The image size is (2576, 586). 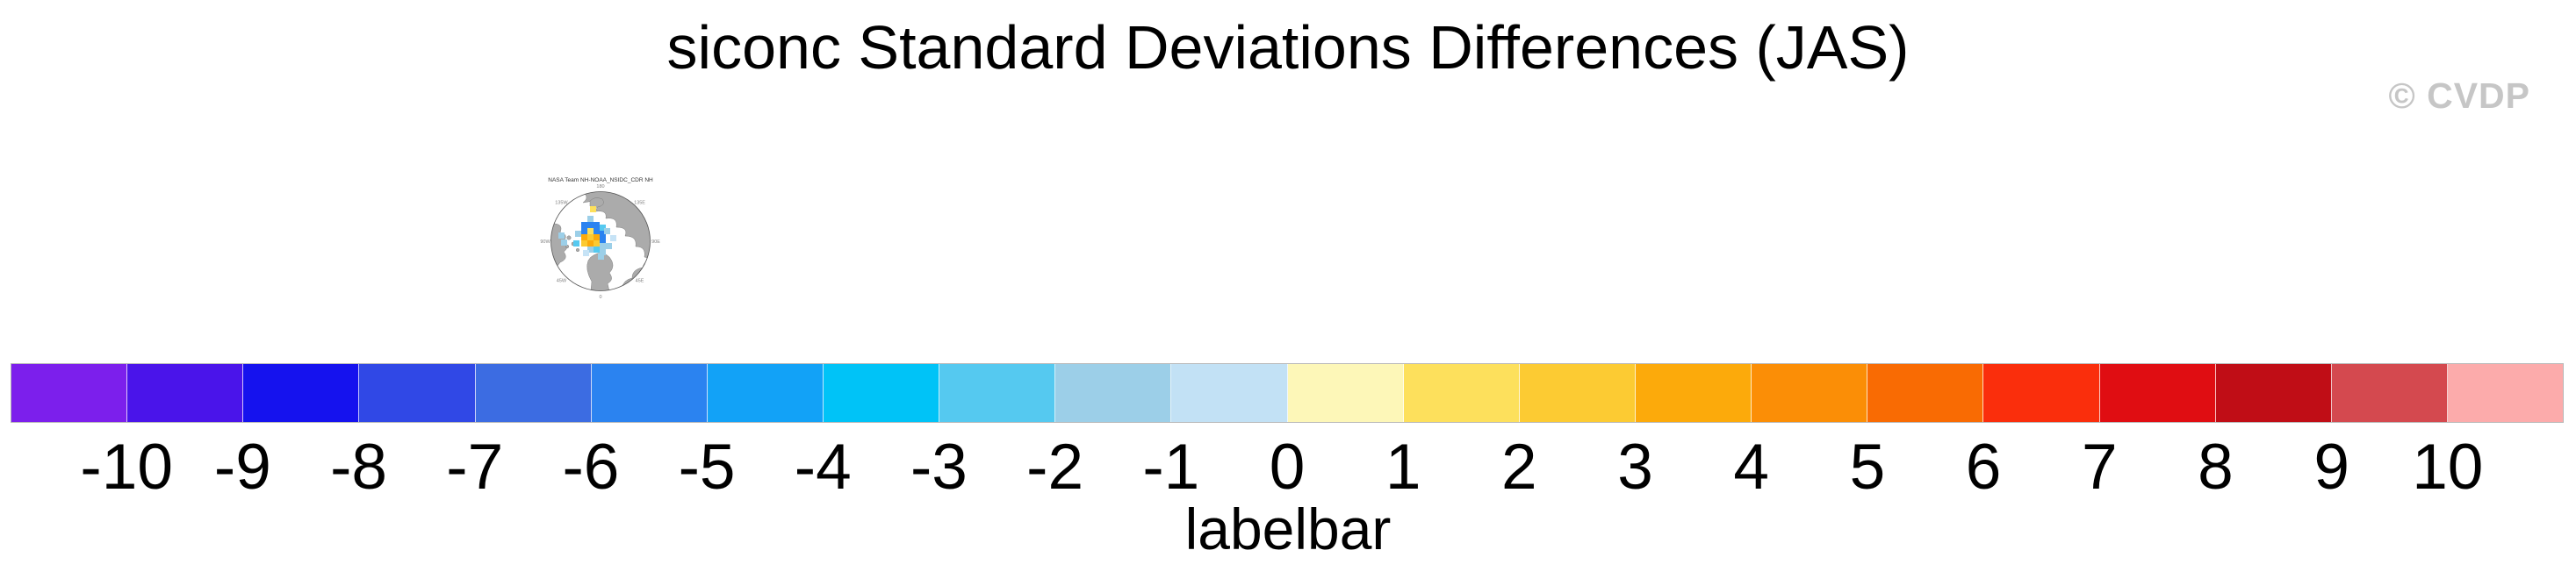 What do you see at coordinates (358, 467) in the screenshot?
I see `colorbar-tick-label: -8` at bounding box center [358, 467].